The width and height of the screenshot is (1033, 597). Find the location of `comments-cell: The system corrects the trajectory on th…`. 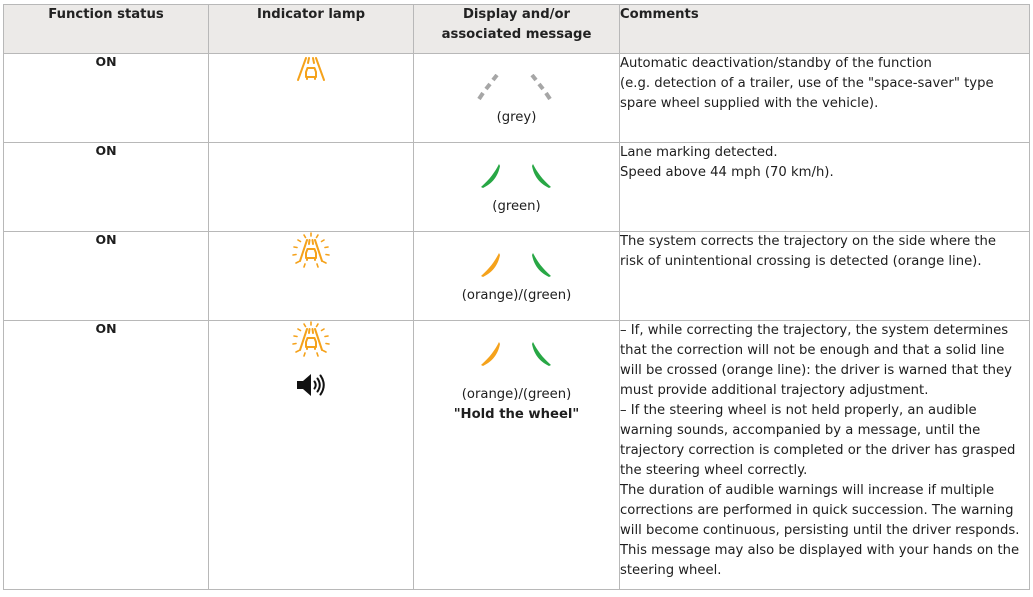

comments-cell: The system corrects the trajectory on th… is located at coordinates (824, 276).